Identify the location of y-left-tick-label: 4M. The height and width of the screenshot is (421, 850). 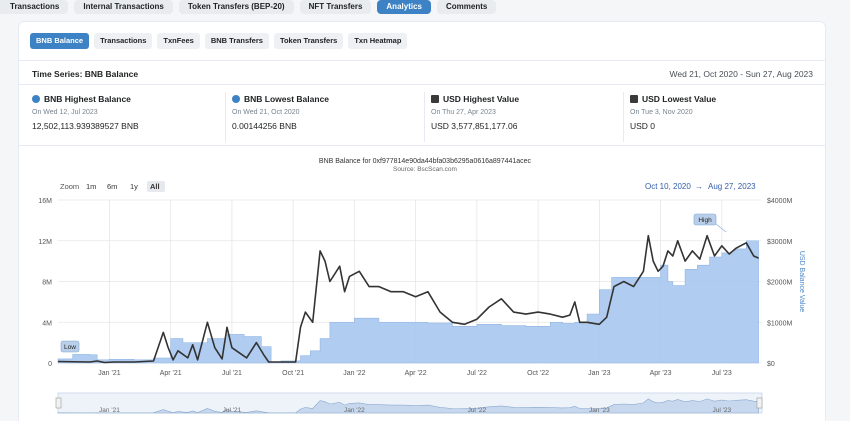
(47, 323).